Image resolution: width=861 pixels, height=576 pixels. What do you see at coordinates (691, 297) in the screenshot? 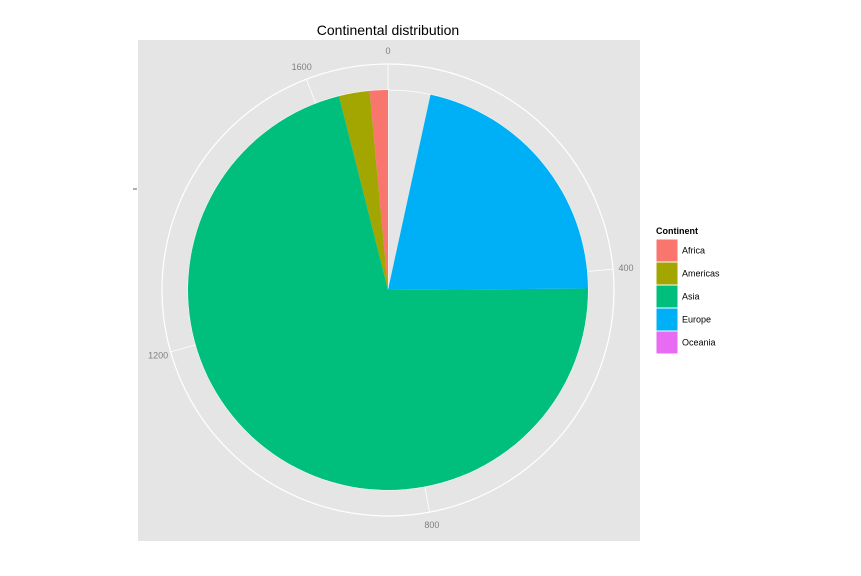
I see `legend-label-asia: Asia` at bounding box center [691, 297].